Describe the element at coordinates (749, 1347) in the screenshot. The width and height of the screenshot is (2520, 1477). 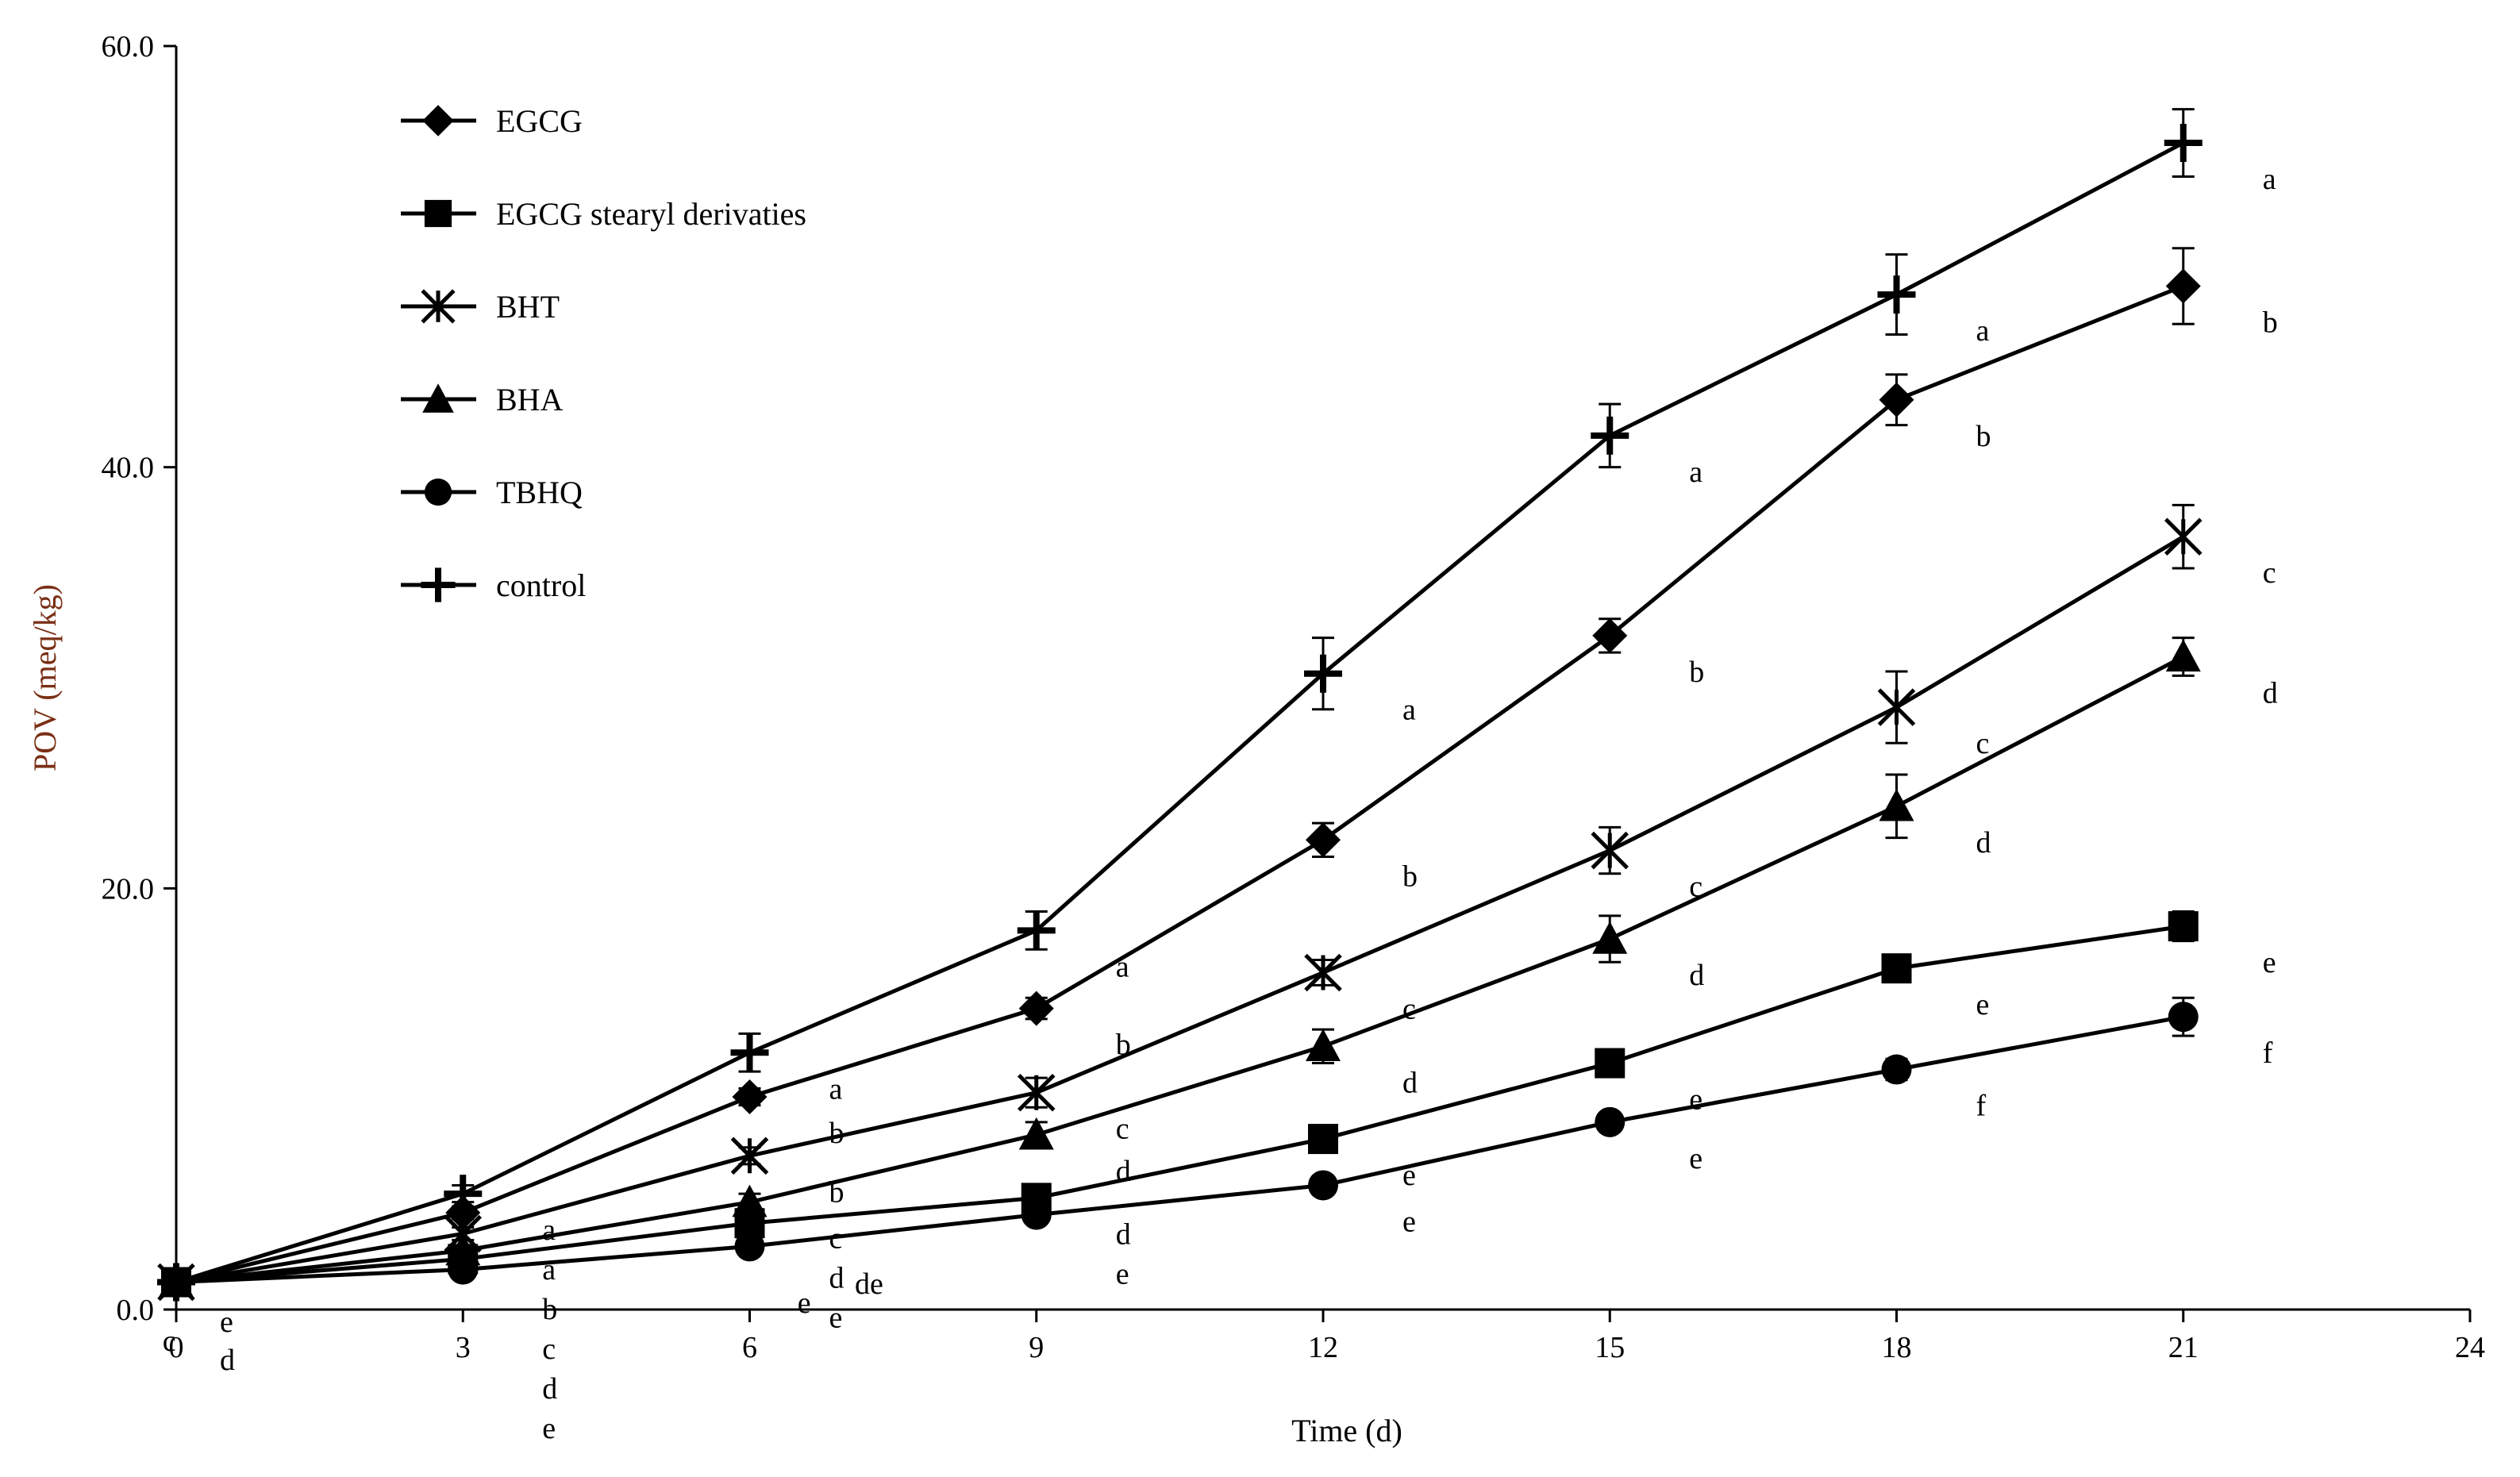
I see `x-tick-label-2: 6` at that location.